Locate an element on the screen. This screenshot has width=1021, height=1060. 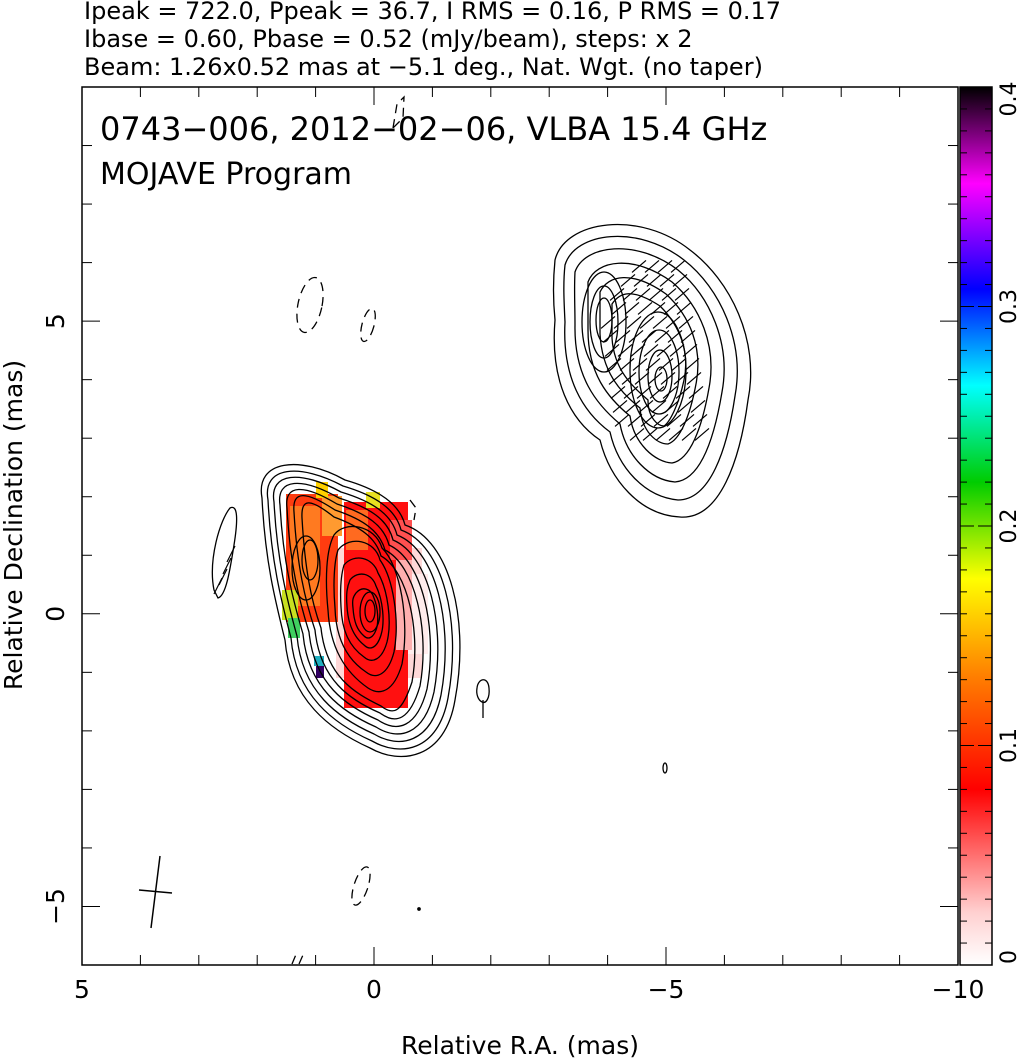
y-tick-labels: 5 0 −5 is located at coordinates (55, 619).